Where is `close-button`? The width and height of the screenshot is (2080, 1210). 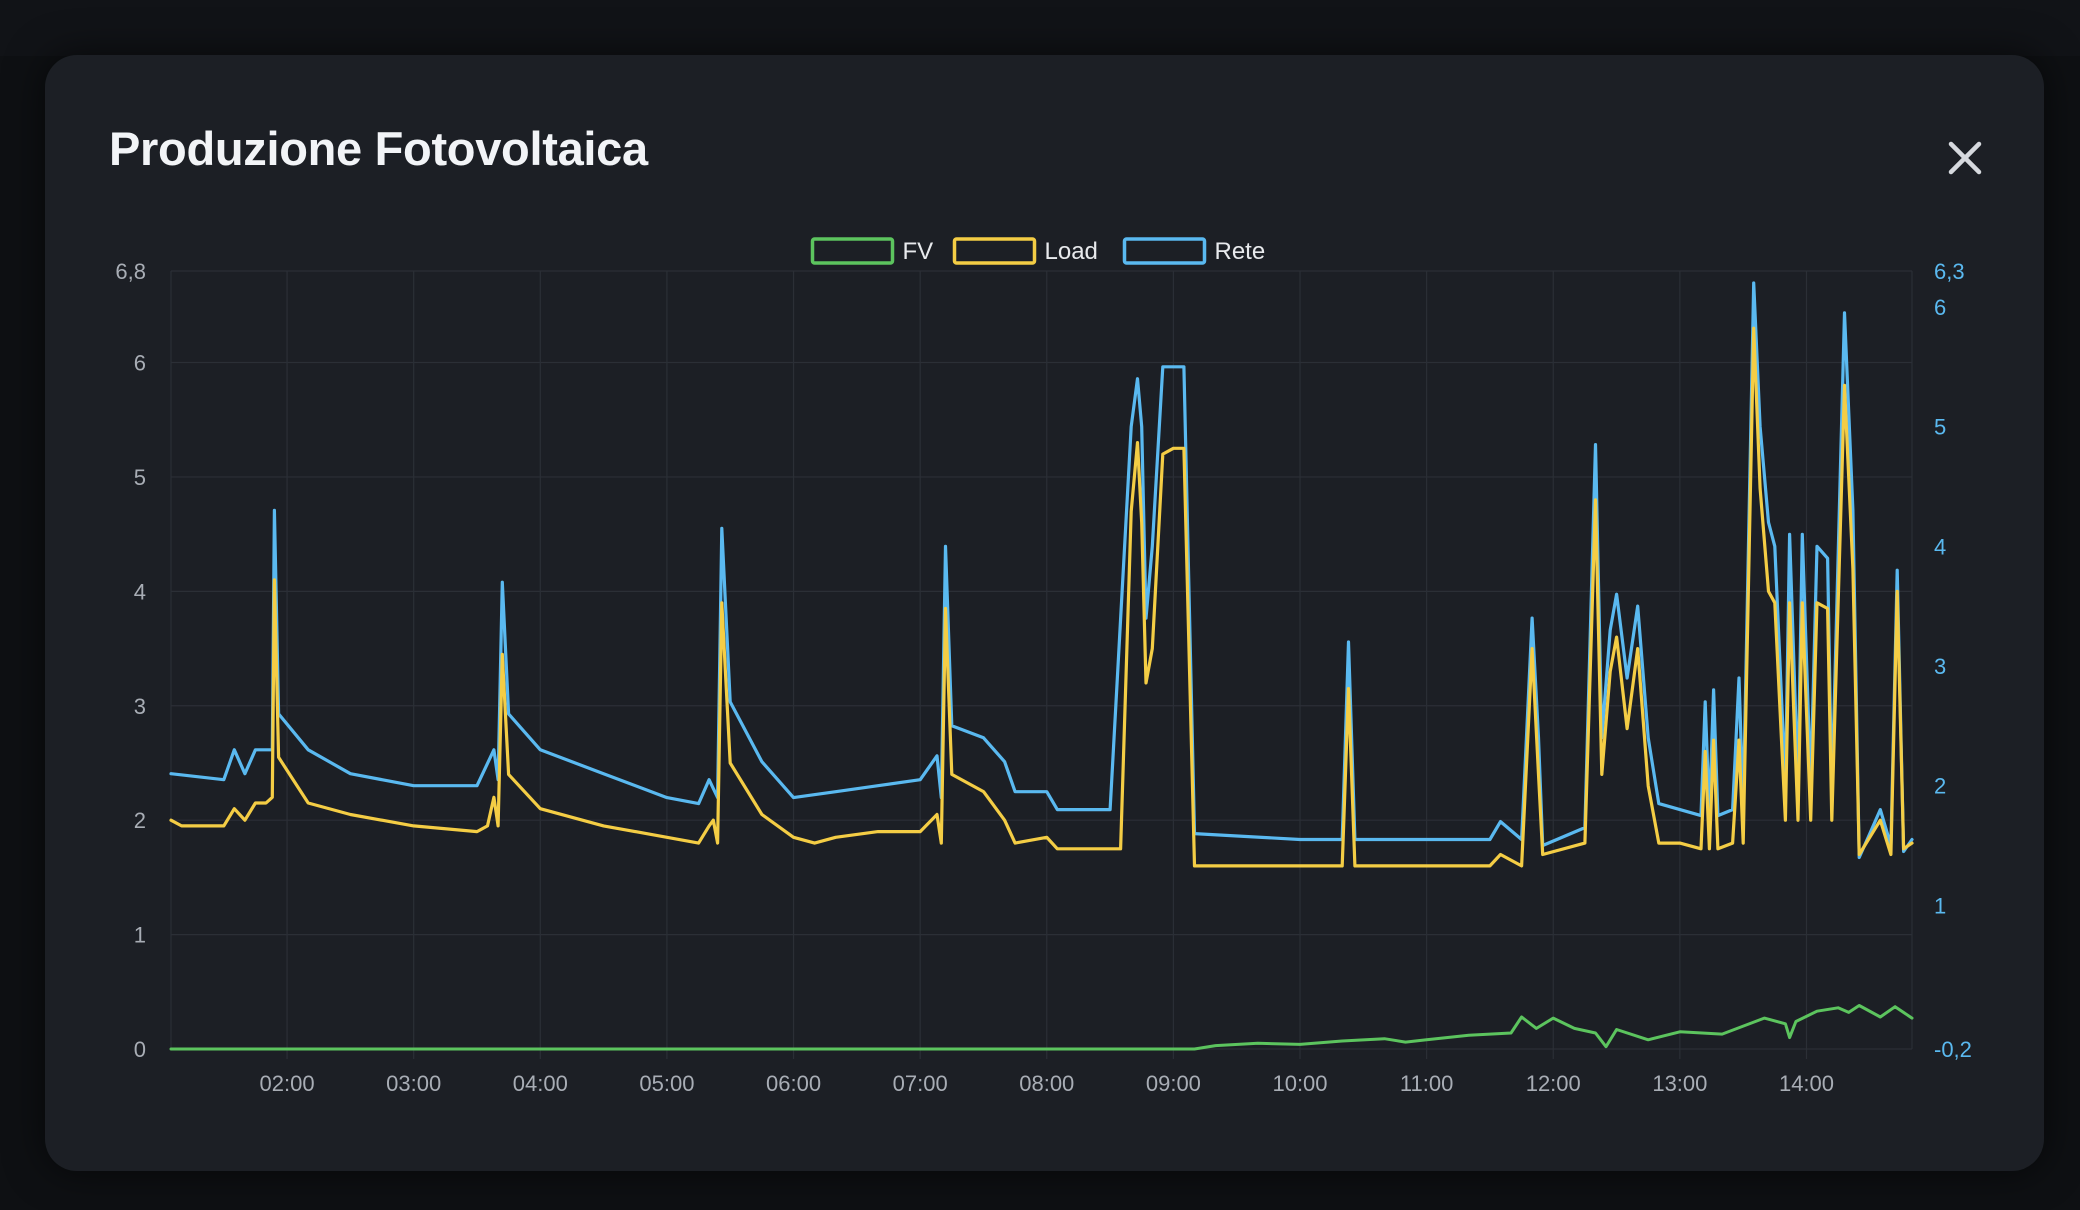 close-button is located at coordinates (1965, 158).